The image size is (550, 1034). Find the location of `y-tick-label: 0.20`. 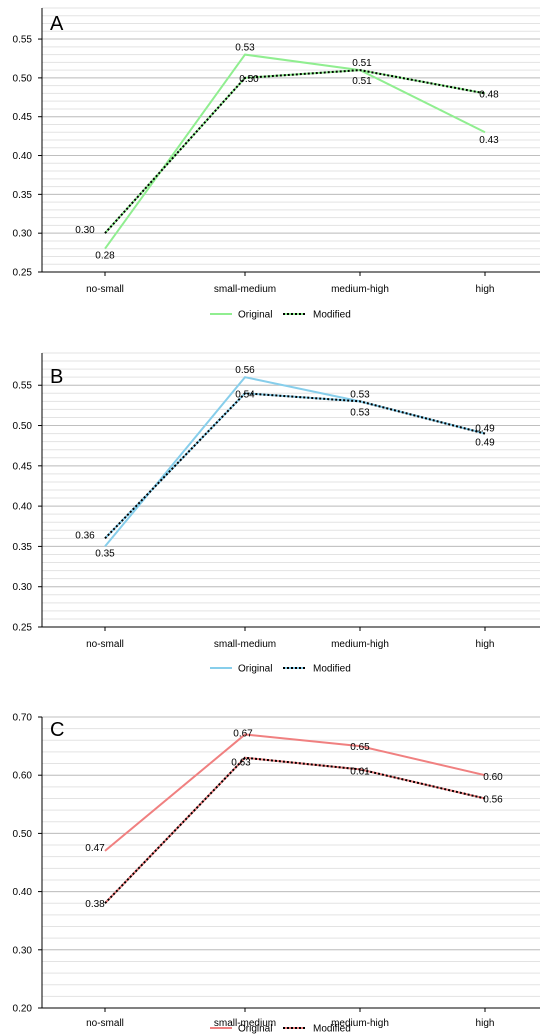

y-tick-label: 0.20 is located at coordinates (23, 1009).